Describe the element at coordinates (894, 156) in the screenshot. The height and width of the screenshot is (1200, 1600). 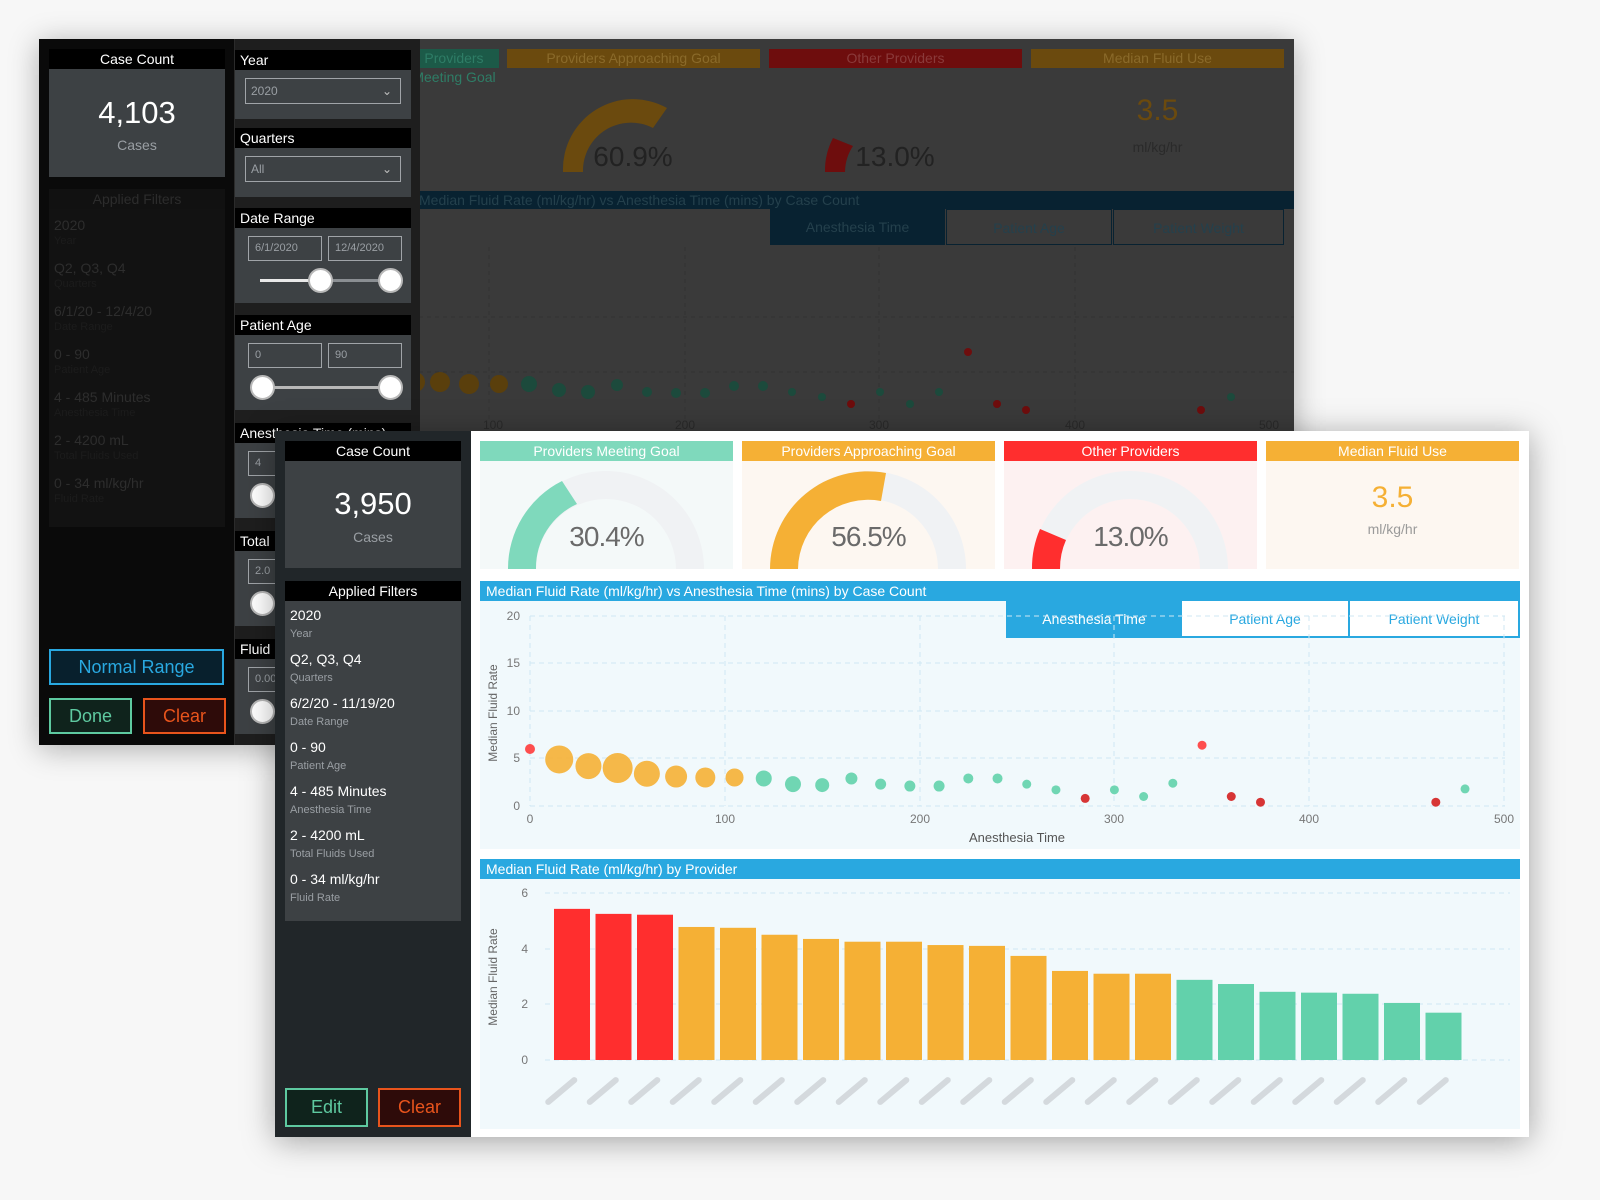
I see `svg-text: 13.0%` at that location.